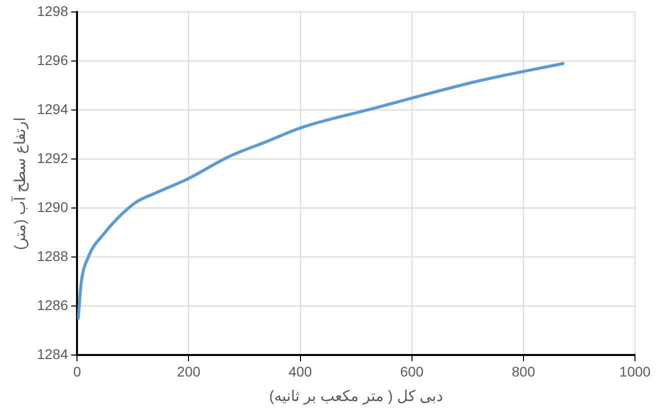 This screenshot has height=414, width=659. Describe the element at coordinates (52, 158) in the screenshot. I see `y-tick-label: 1292` at that location.